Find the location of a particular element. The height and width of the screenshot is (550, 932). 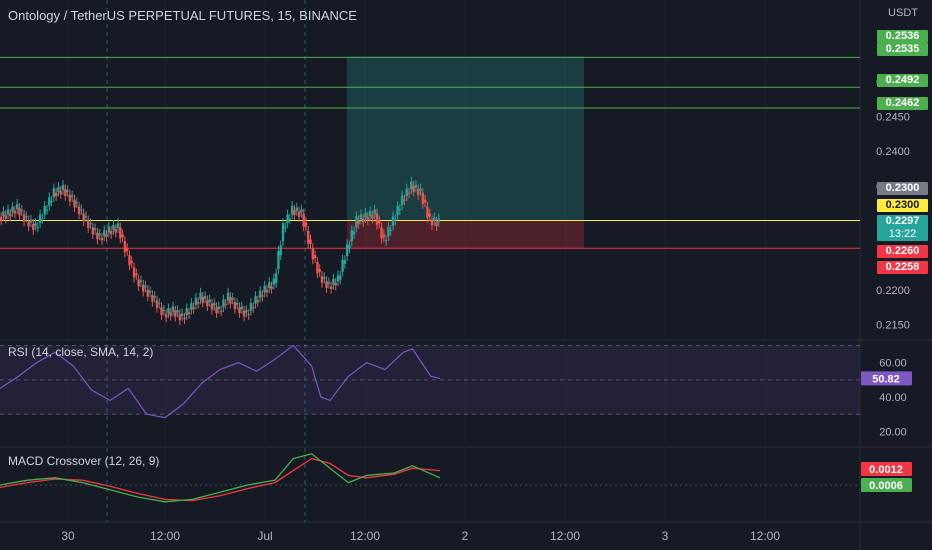

rsi-title: RSI (14, close, SMA, 14, 2) is located at coordinates (81, 352).